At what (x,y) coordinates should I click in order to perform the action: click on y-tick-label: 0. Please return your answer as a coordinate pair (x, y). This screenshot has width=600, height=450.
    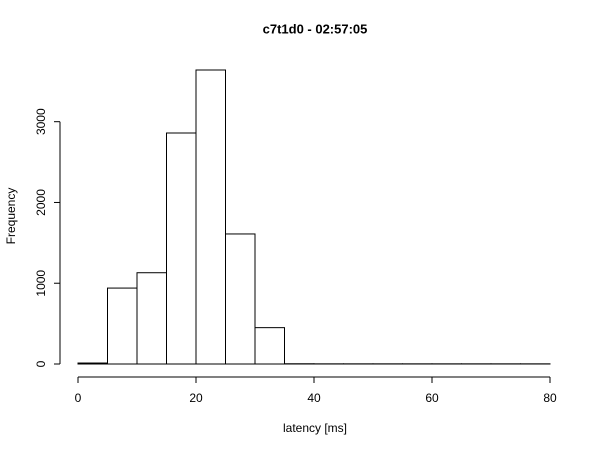
    Looking at the image, I should click on (41, 363).